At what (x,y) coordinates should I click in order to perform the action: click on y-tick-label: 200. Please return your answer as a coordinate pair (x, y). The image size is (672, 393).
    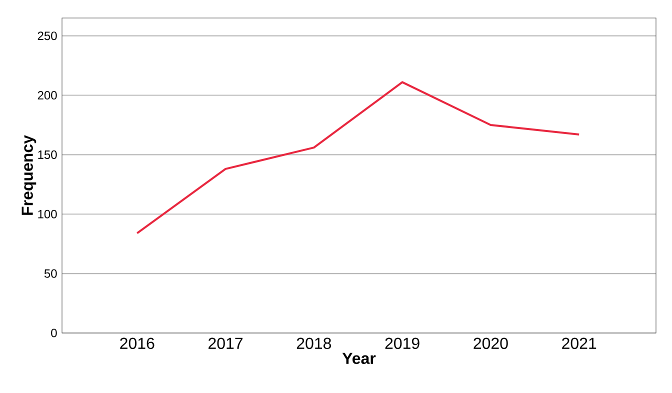
    Looking at the image, I should click on (47, 95).